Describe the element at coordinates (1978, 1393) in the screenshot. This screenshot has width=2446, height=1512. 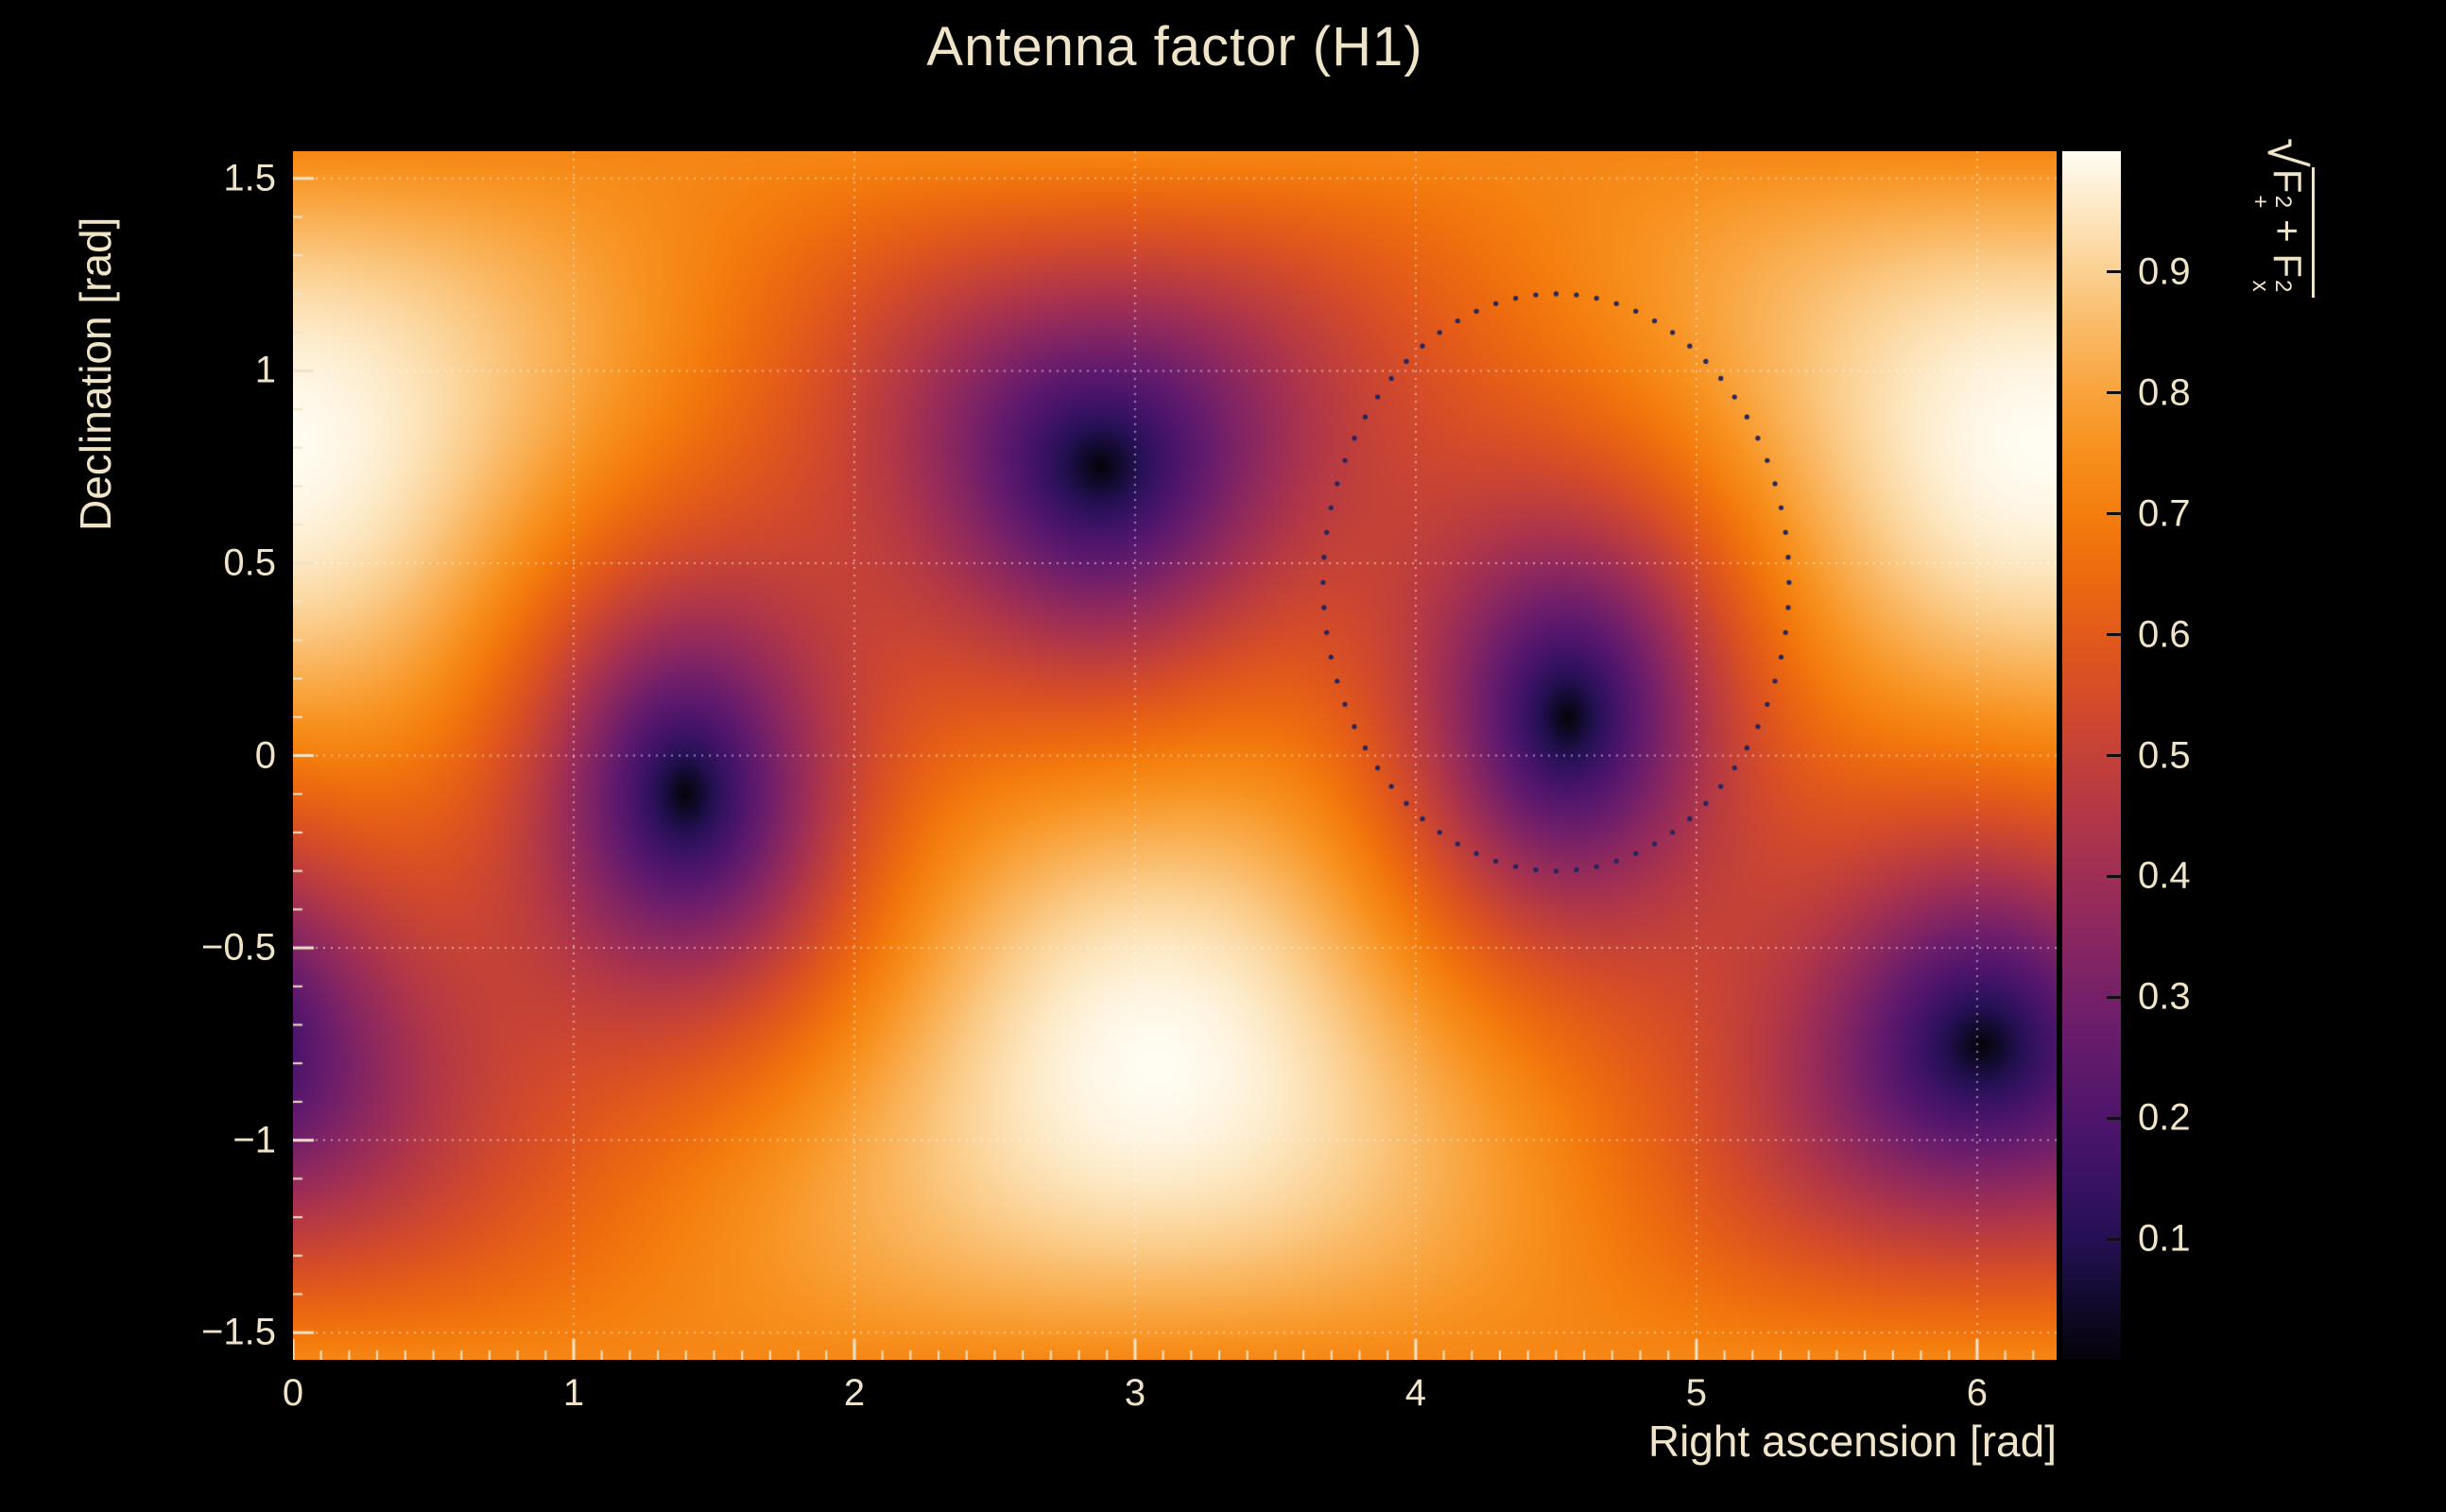
I see `x-tick-label: 6` at that location.